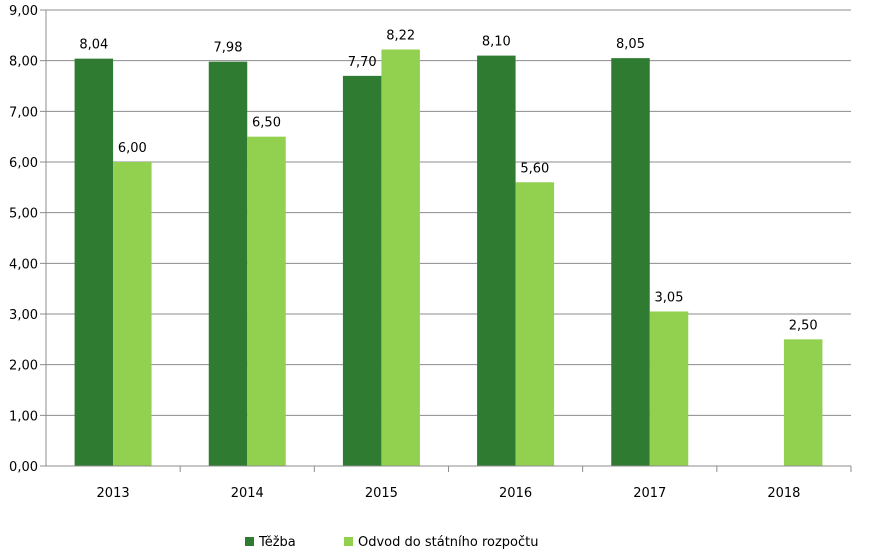  What do you see at coordinates (23, 163) in the screenshot?
I see `y-tick-label: 6,00` at bounding box center [23, 163].